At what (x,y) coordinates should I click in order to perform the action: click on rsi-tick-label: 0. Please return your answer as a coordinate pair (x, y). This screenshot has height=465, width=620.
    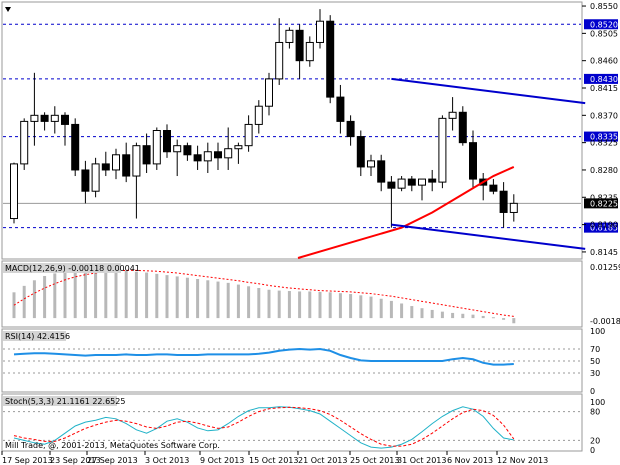
    Looking at the image, I should click on (592, 391).